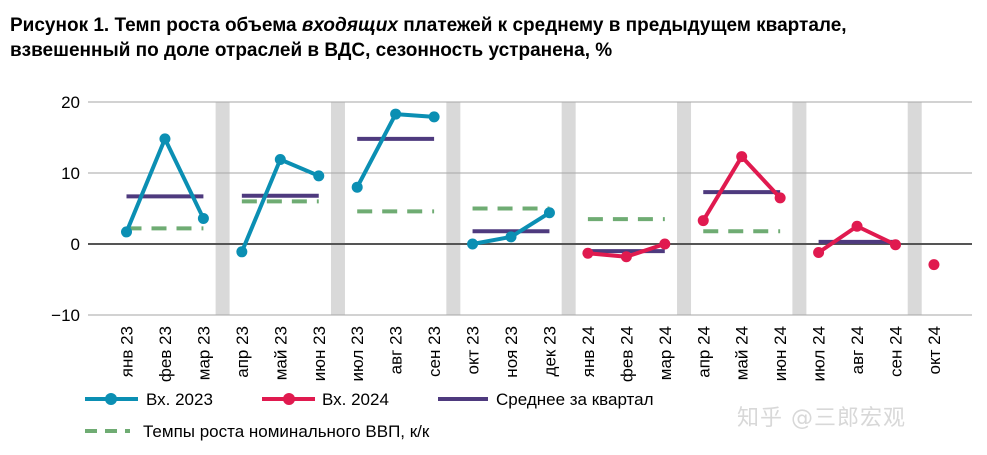 The image size is (987, 455). Describe the element at coordinates (75, 244) in the screenshot. I see `y-tick-label: 0` at that location.